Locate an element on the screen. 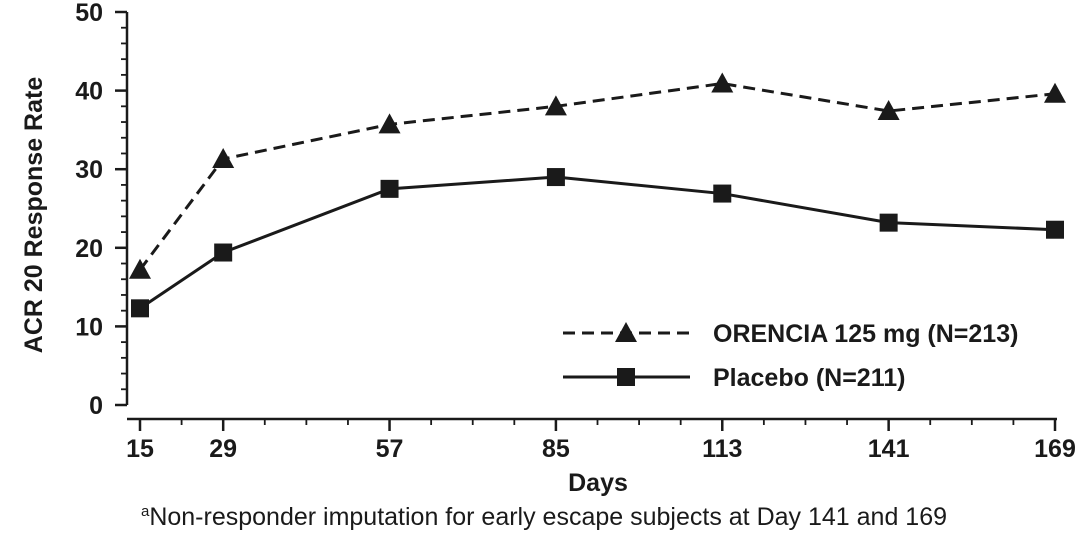 Image resolution: width=1088 pixels, height=537 pixels. x-tick-label: 85 is located at coordinates (556, 449).